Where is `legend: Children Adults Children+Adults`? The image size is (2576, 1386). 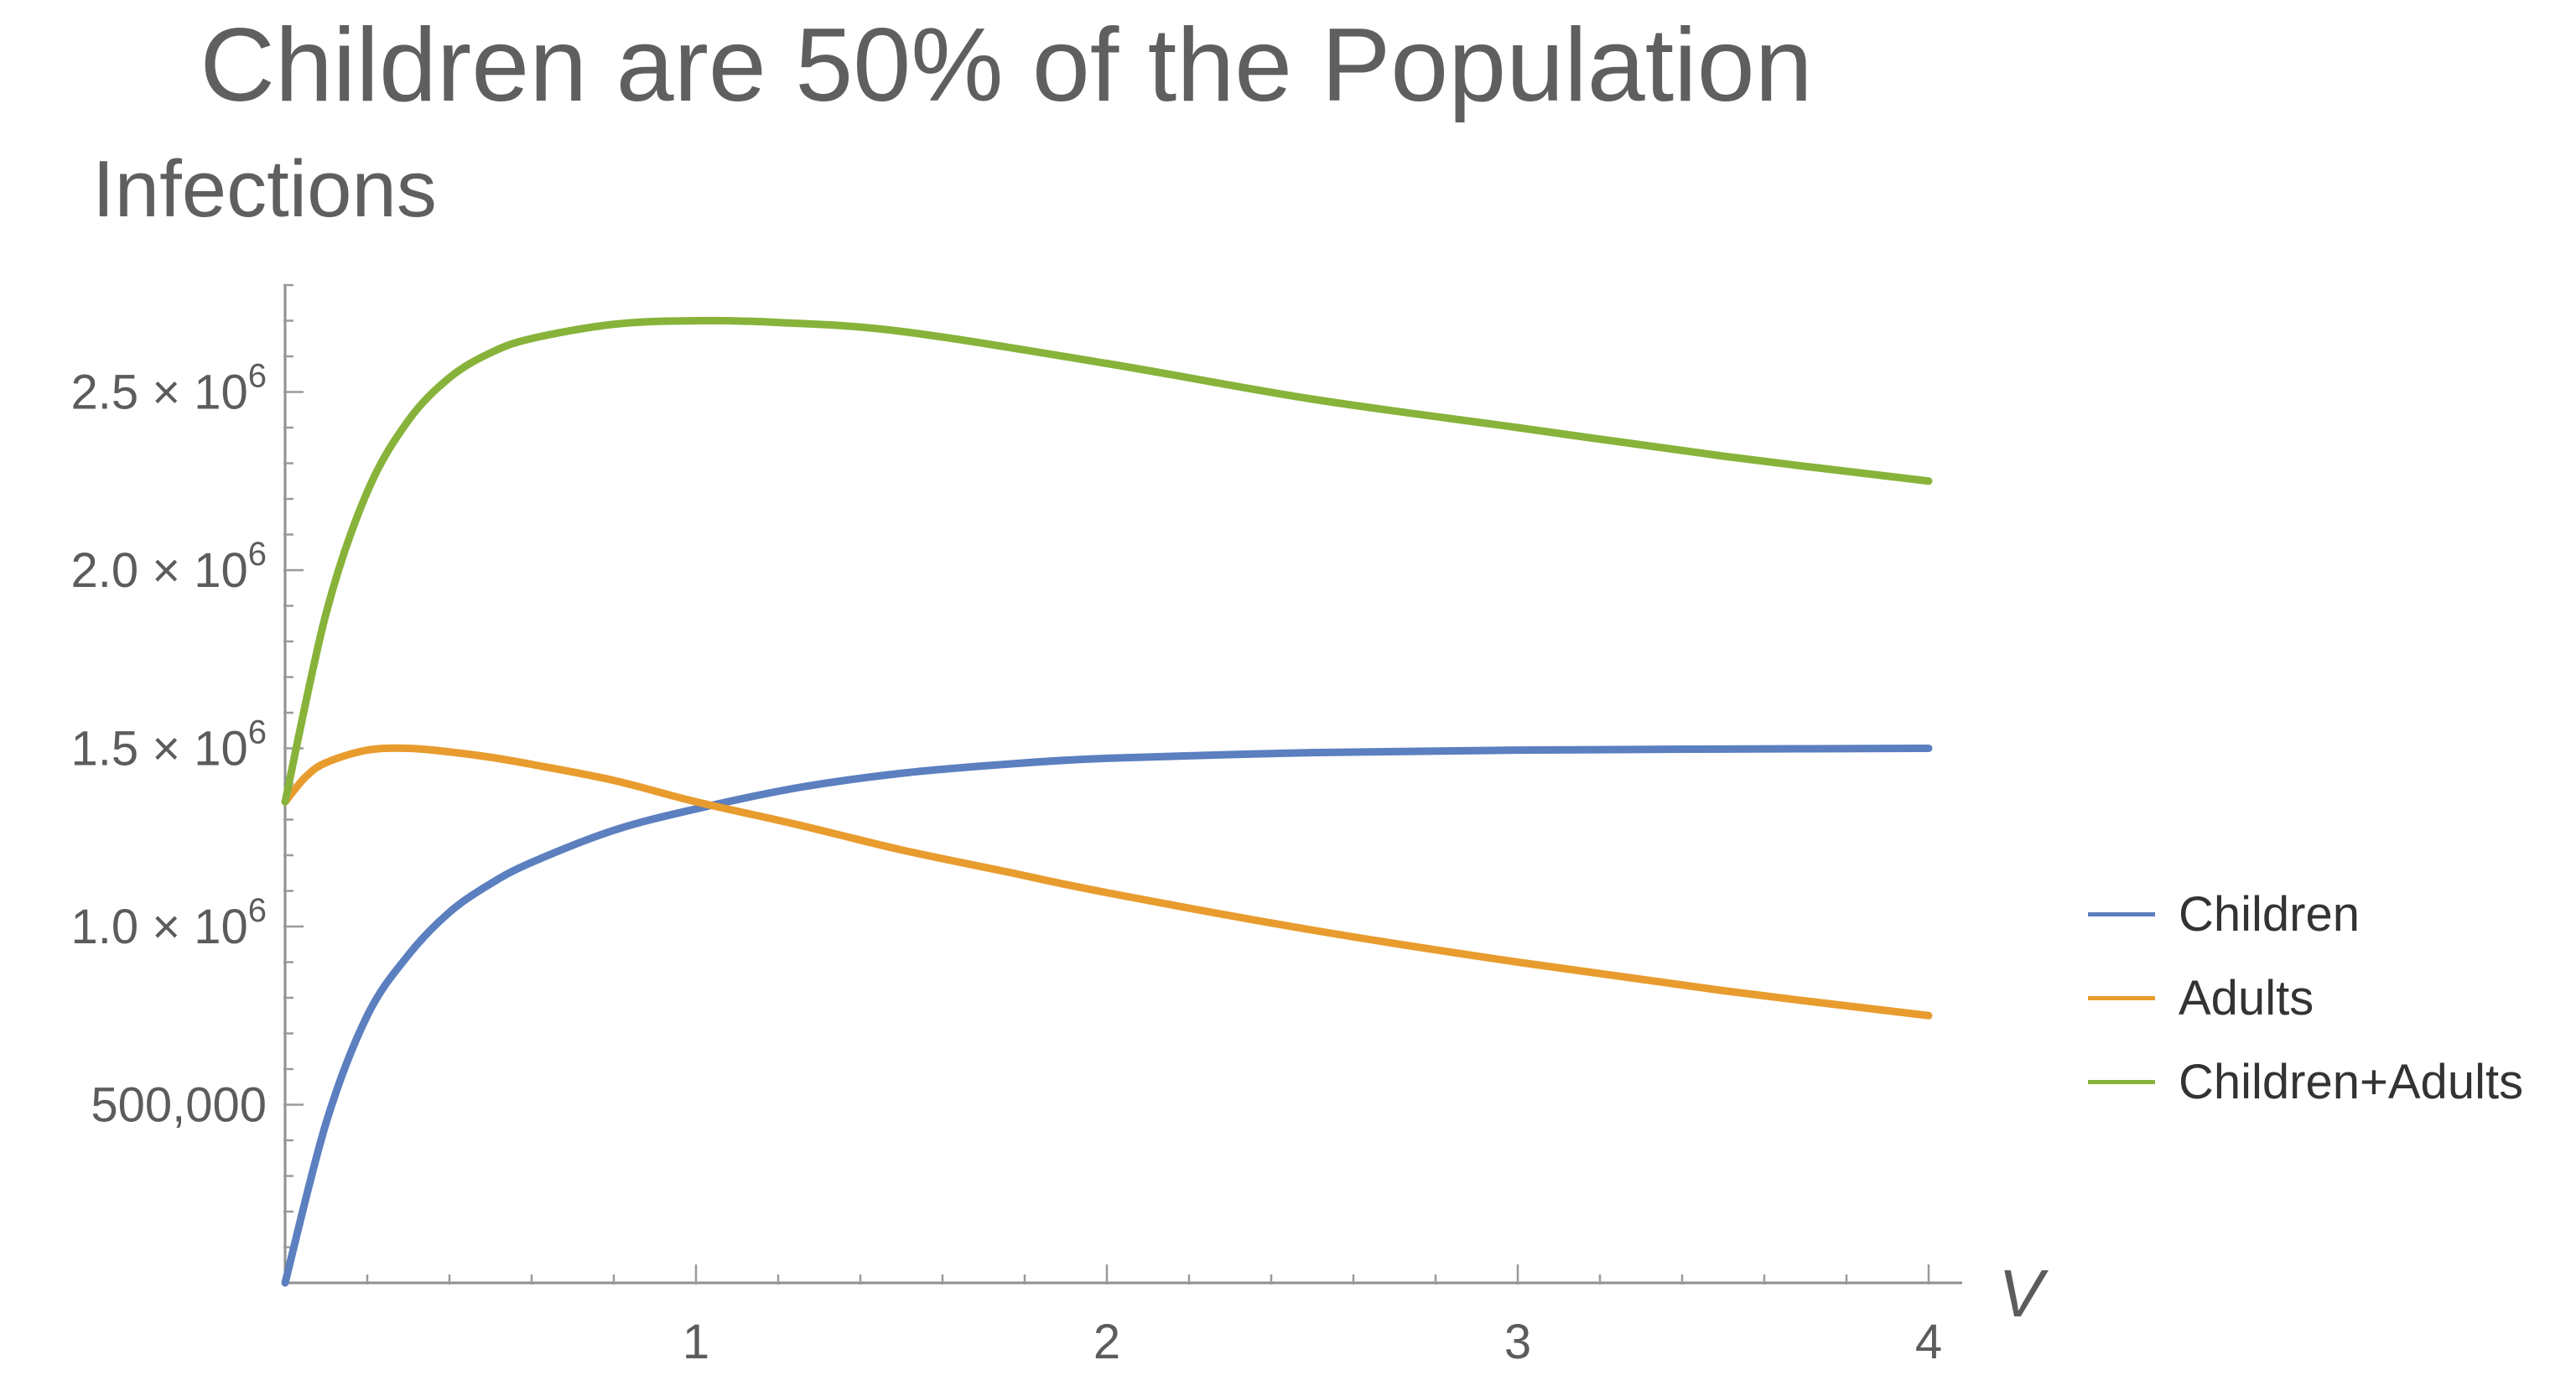 legend: Children Adults Children+Adults is located at coordinates (2305, 998).